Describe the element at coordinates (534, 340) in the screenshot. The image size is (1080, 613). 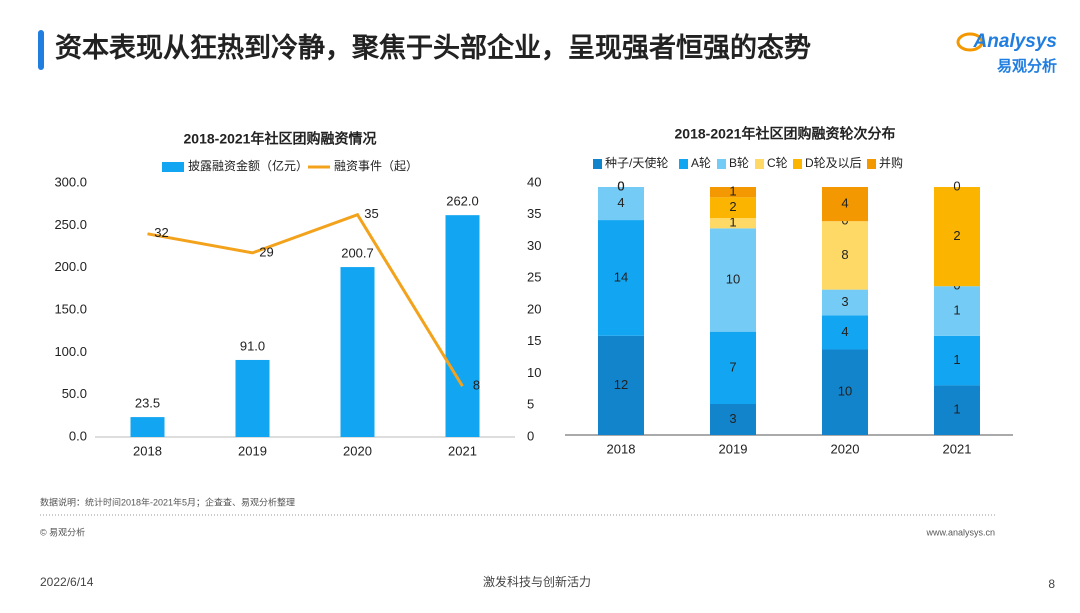
I see `y2-tick-label: 15` at that location.